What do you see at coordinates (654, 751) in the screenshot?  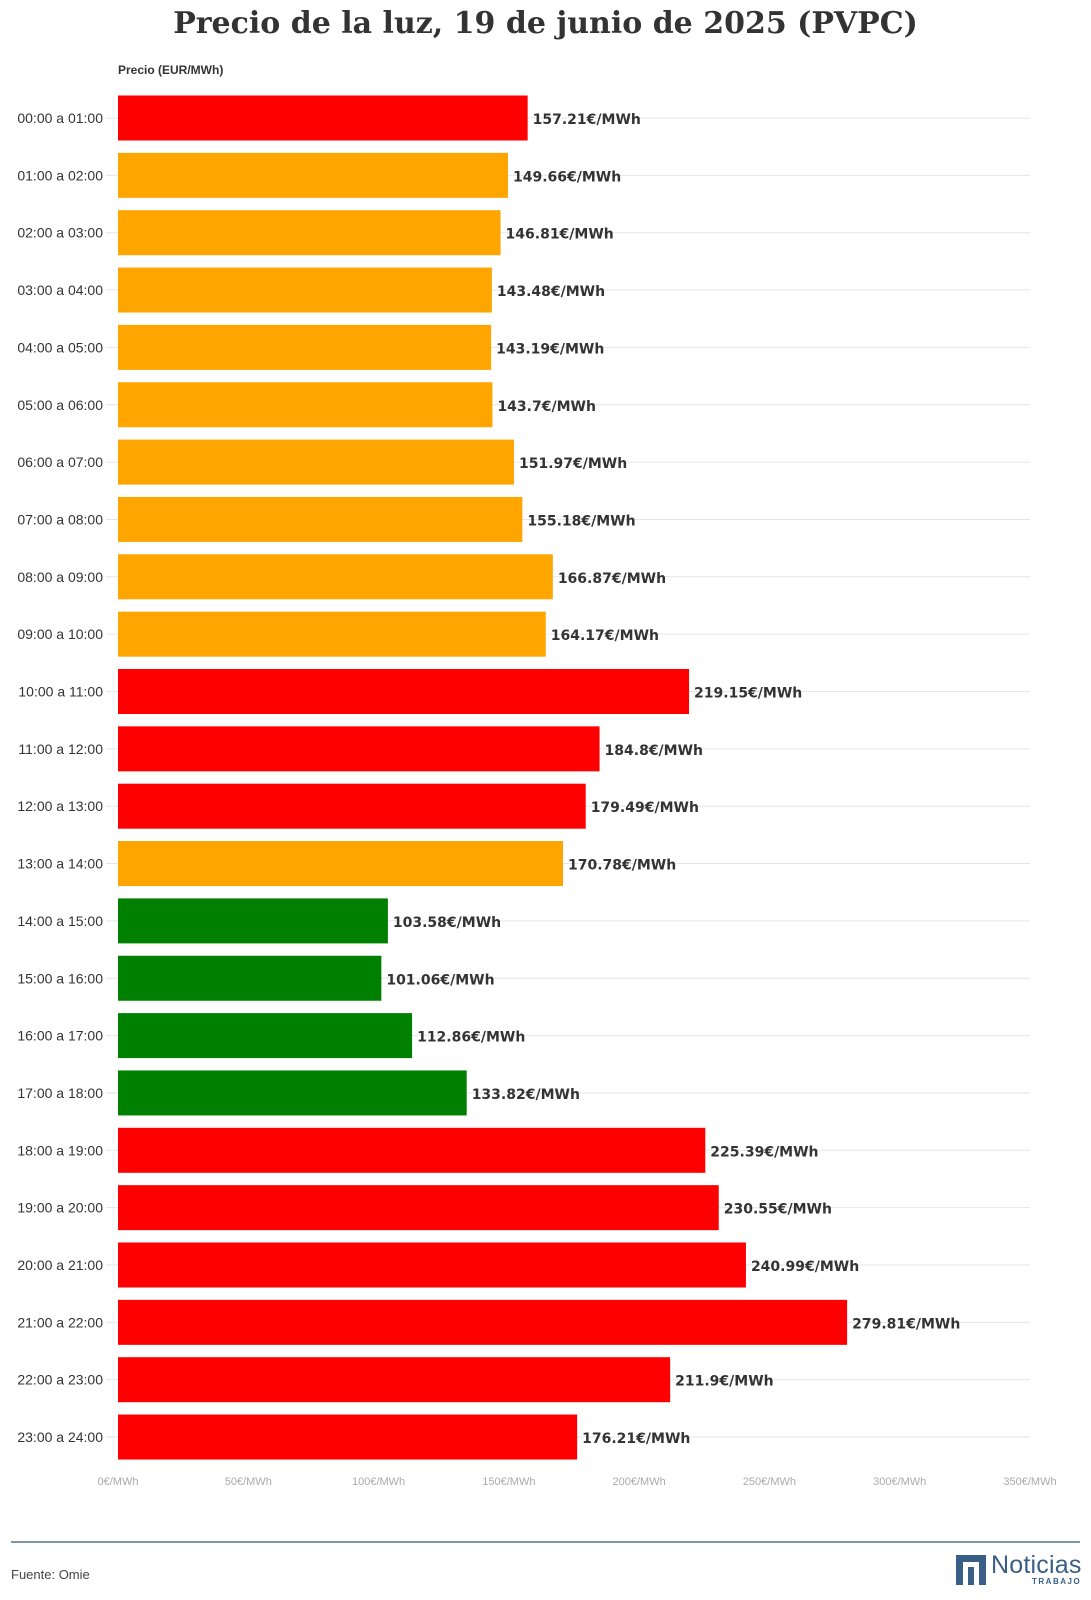 I see `data-label: 184.8€/MWh` at bounding box center [654, 751].